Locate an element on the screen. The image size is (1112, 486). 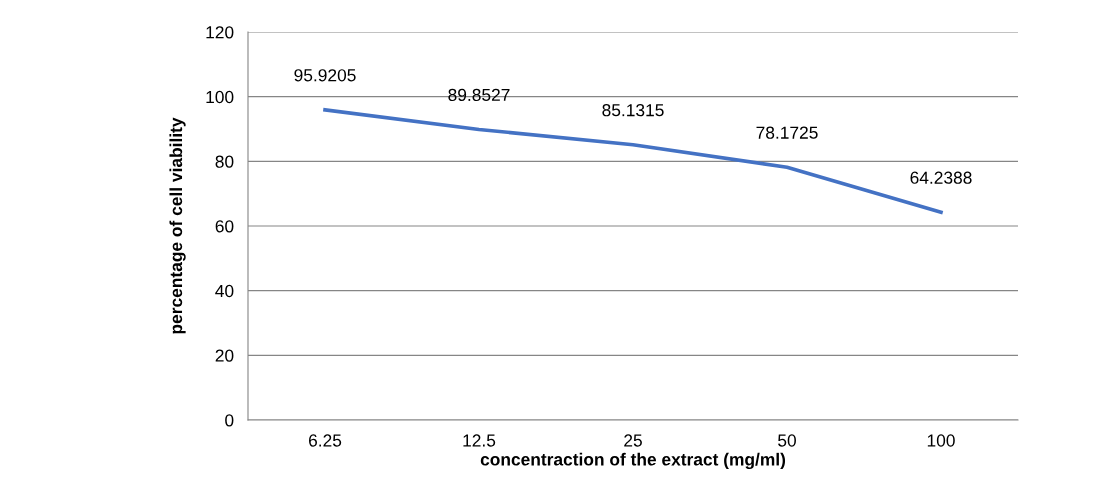
data-label: 95.9205 is located at coordinates (325, 75).